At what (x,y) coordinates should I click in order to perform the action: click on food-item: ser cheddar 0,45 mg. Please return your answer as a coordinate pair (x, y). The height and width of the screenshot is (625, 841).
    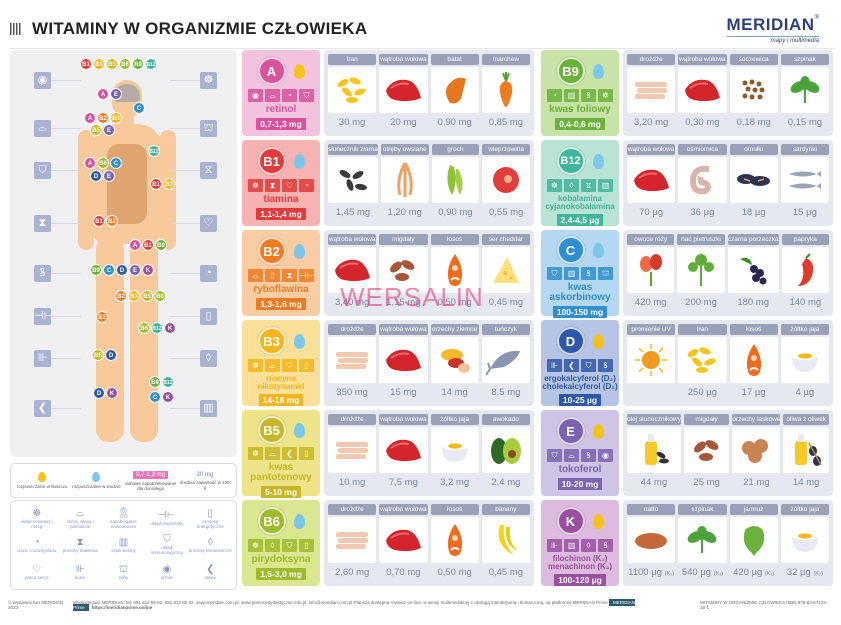
    Looking at the image, I should click on (505, 273).